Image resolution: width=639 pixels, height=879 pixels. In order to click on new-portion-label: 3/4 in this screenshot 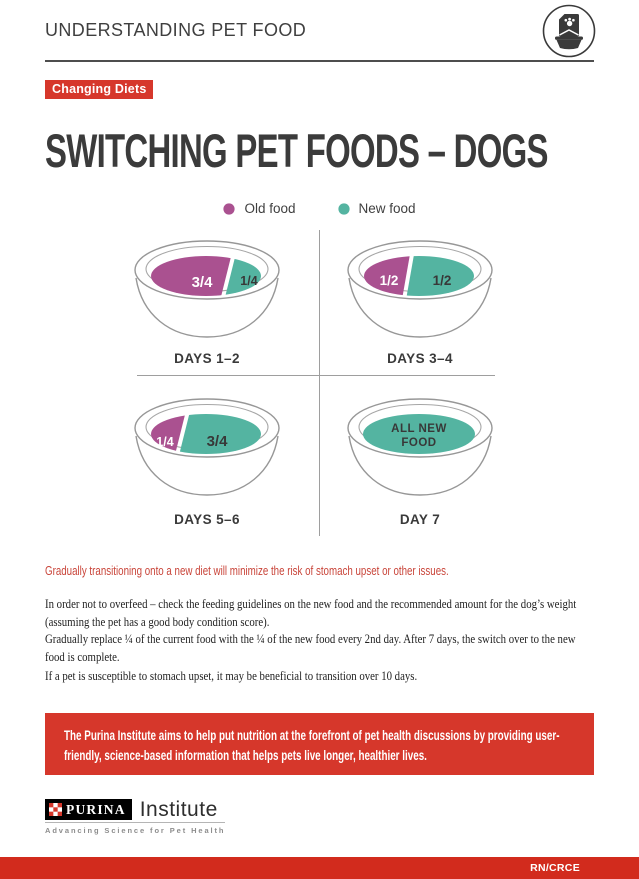, I will do `click(218, 441)`.